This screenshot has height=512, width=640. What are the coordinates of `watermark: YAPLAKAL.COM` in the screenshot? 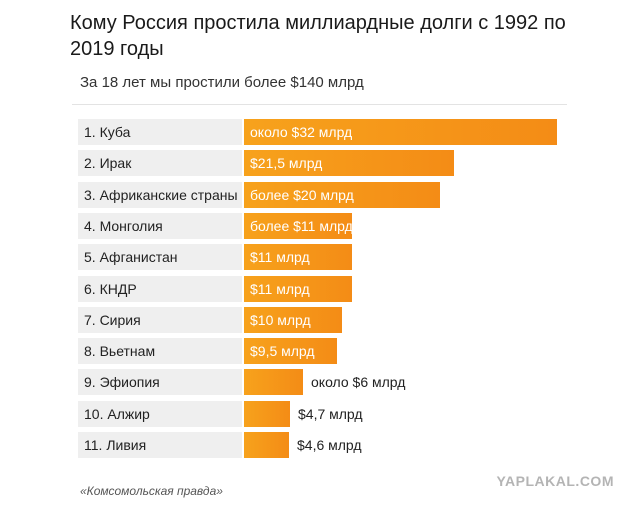 It's located at (555, 481).